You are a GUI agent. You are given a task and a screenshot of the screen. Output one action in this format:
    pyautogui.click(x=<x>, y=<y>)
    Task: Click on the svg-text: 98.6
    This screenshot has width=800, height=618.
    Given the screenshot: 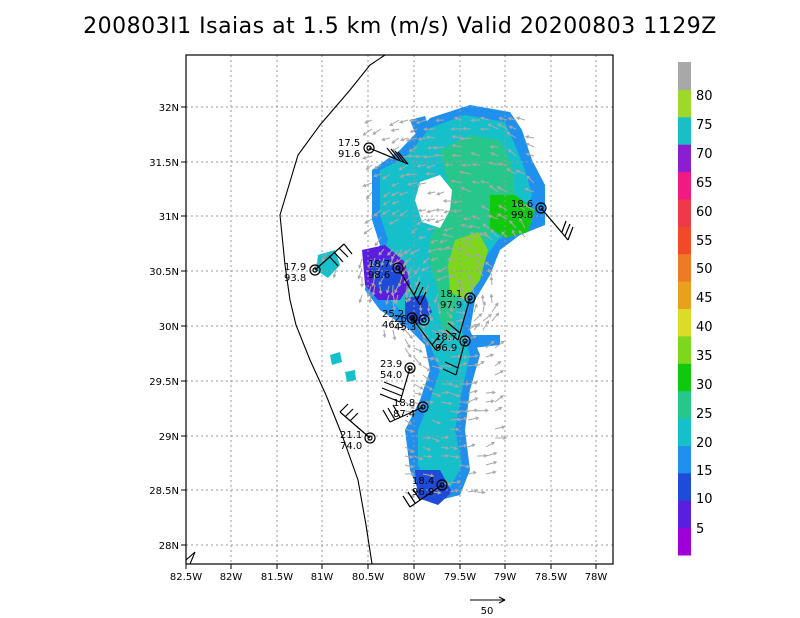 What is the action you would take?
    pyautogui.click(x=379, y=275)
    